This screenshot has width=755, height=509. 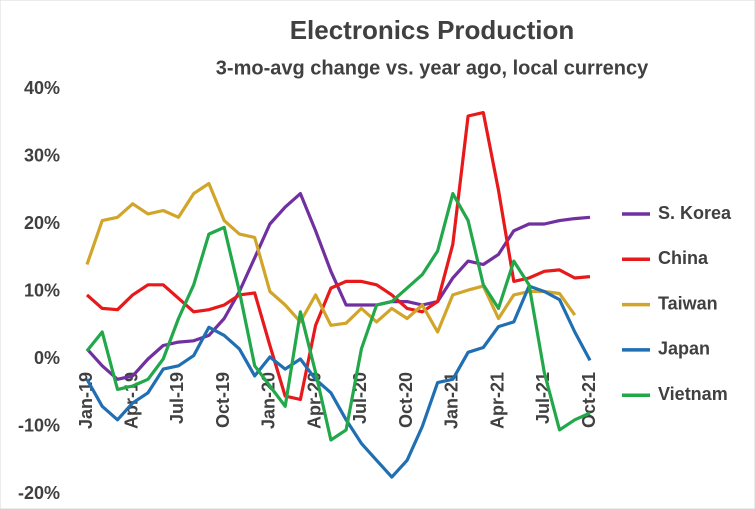 I want to click on legend-label: Vietnam, so click(x=693, y=394).